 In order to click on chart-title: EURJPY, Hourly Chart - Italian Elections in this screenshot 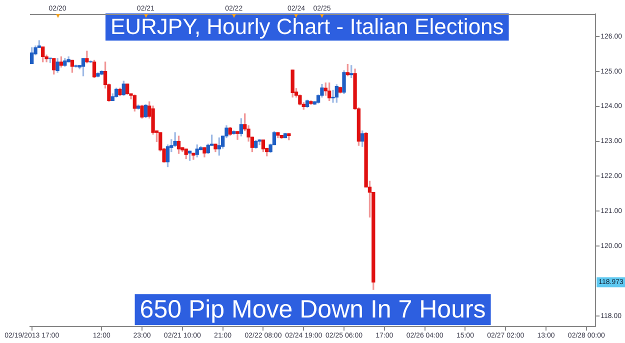, I will do `click(307, 27)`.